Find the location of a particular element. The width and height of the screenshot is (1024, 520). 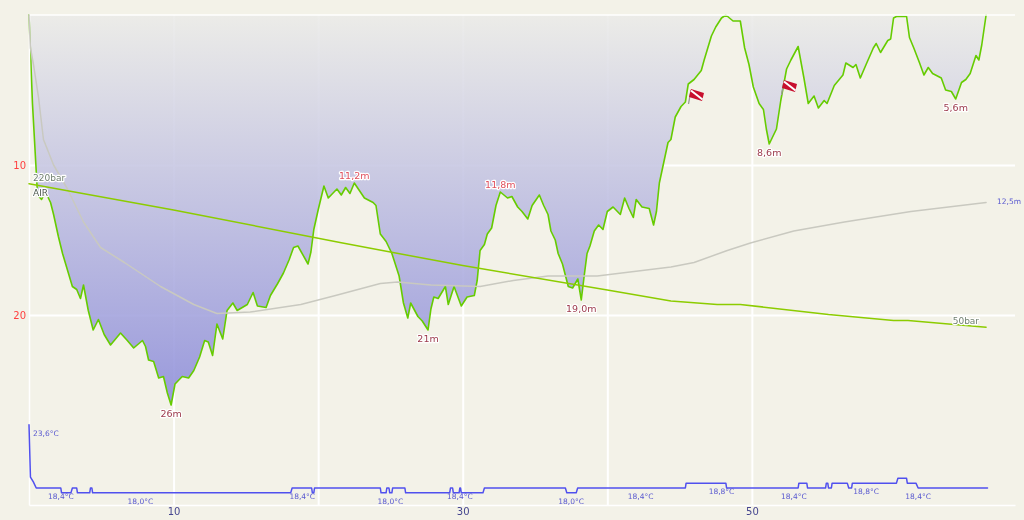

data-label: 21m is located at coordinates (428, 338).